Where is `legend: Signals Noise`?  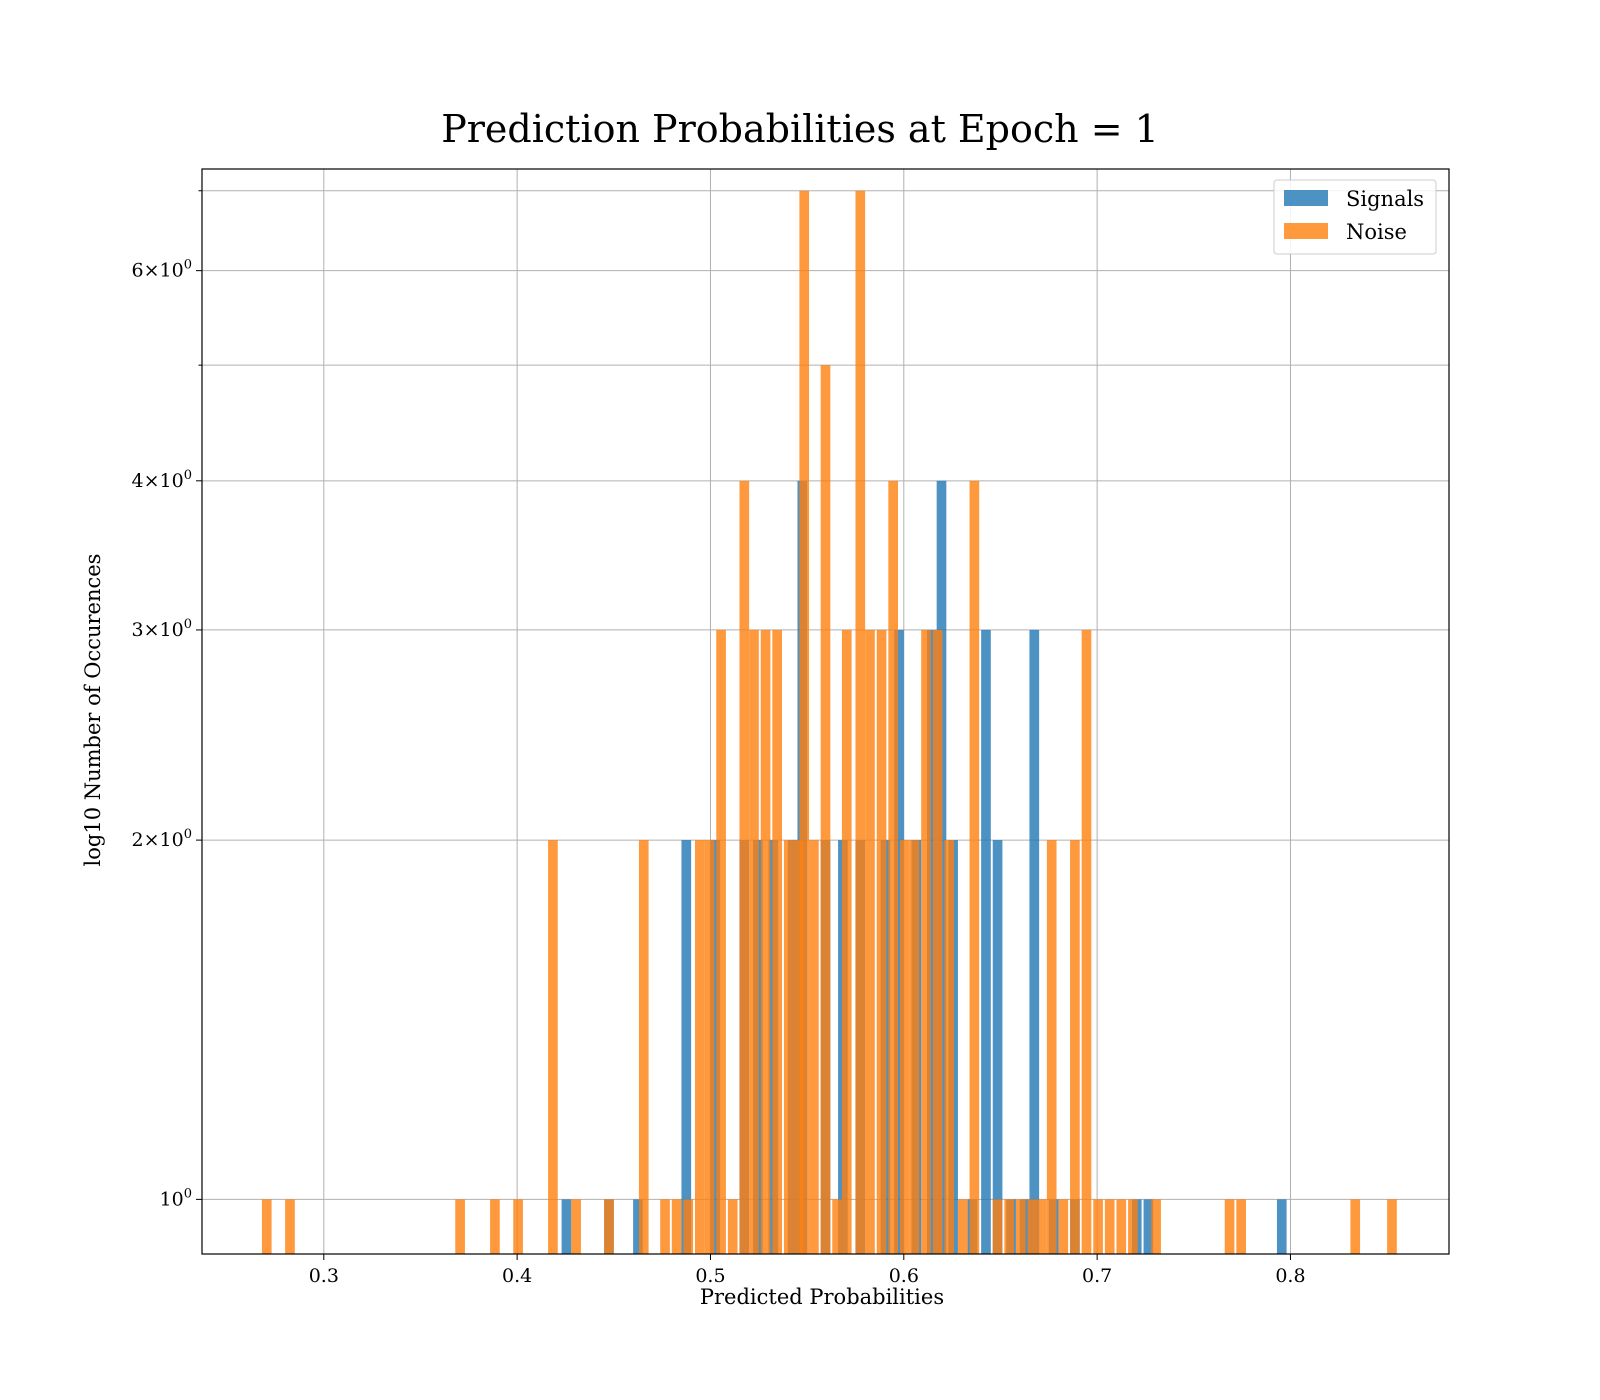 legend: Signals Noise is located at coordinates (1355, 217).